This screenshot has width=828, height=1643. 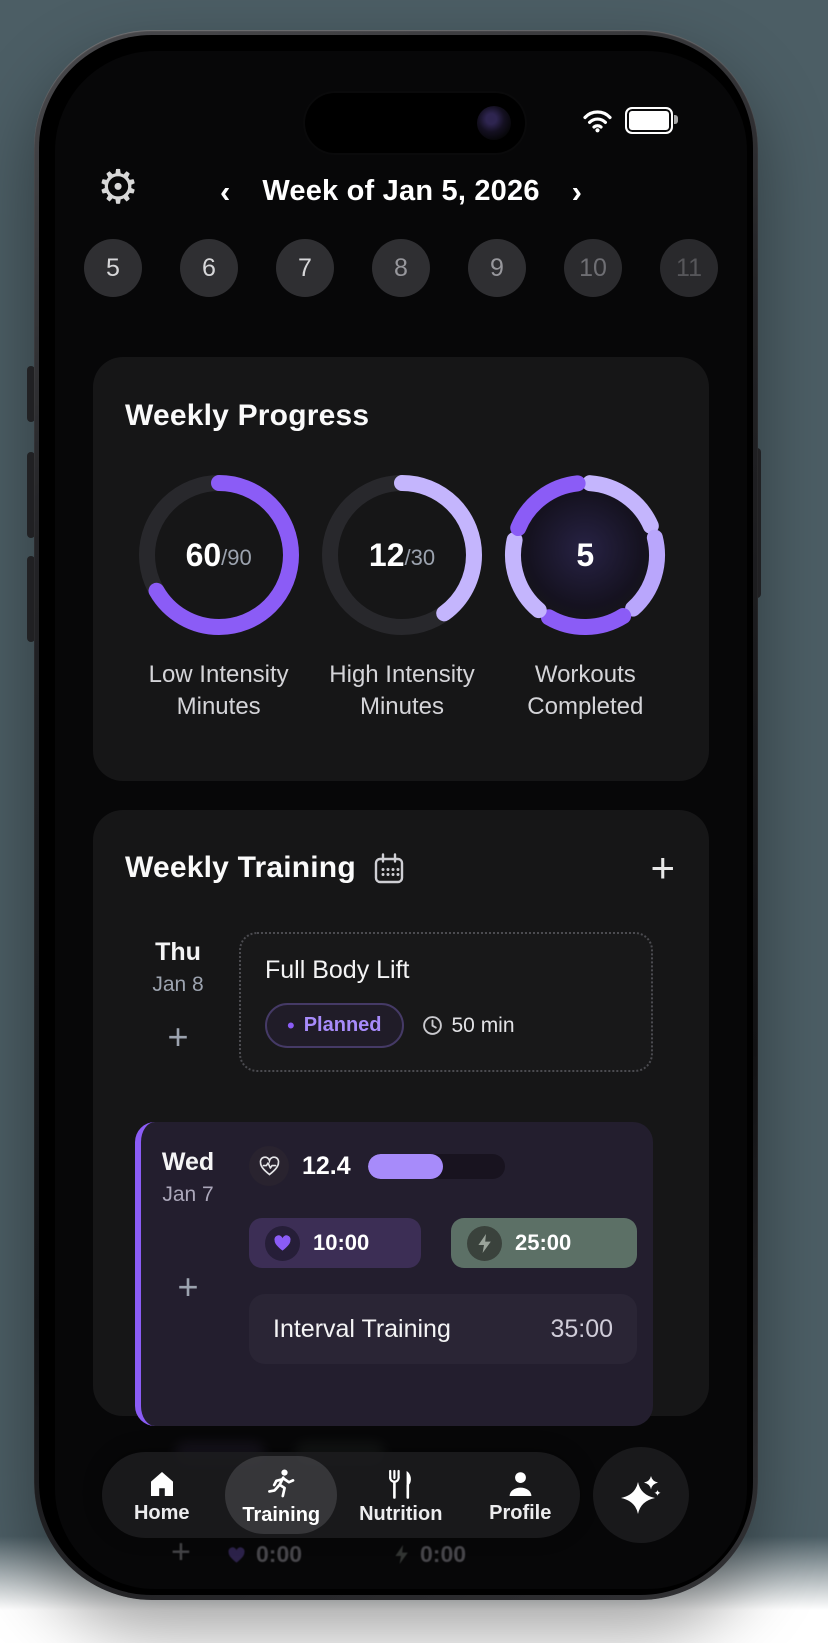 What do you see at coordinates (386, 554) in the screenshot?
I see `ring-value: 12` at bounding box center [386, 554].